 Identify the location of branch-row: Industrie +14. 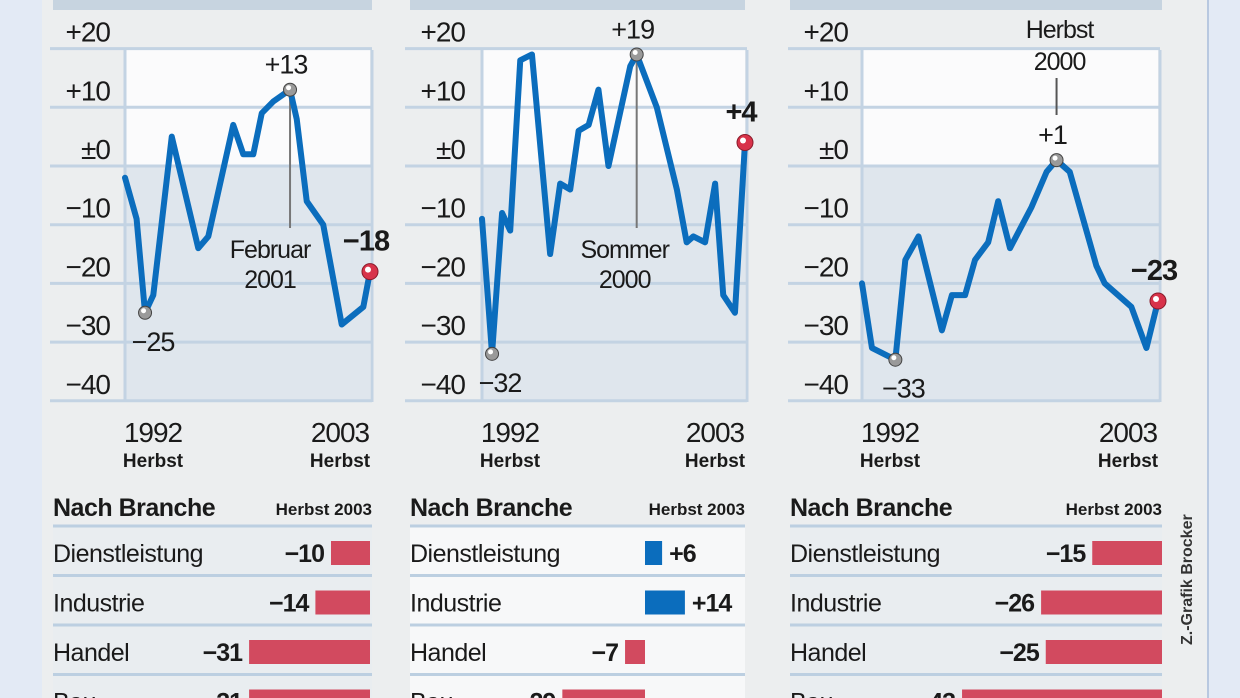
(577, 600).